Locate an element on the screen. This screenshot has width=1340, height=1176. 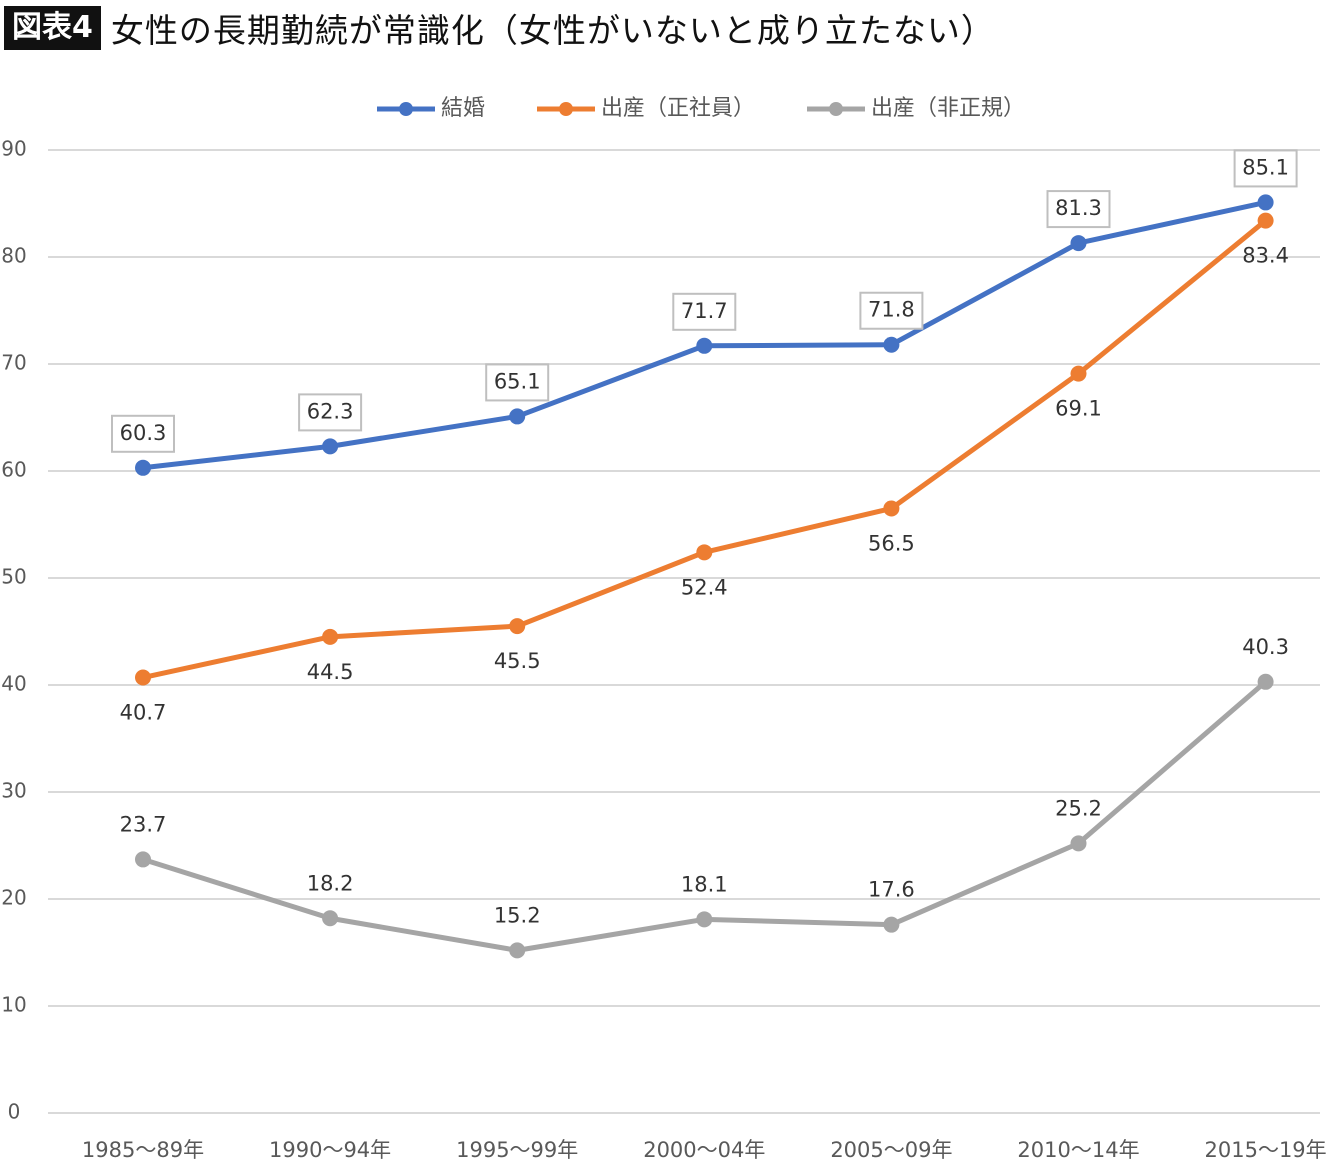
data-label-0-4: 71.8 is located at coordinates (891, 310).